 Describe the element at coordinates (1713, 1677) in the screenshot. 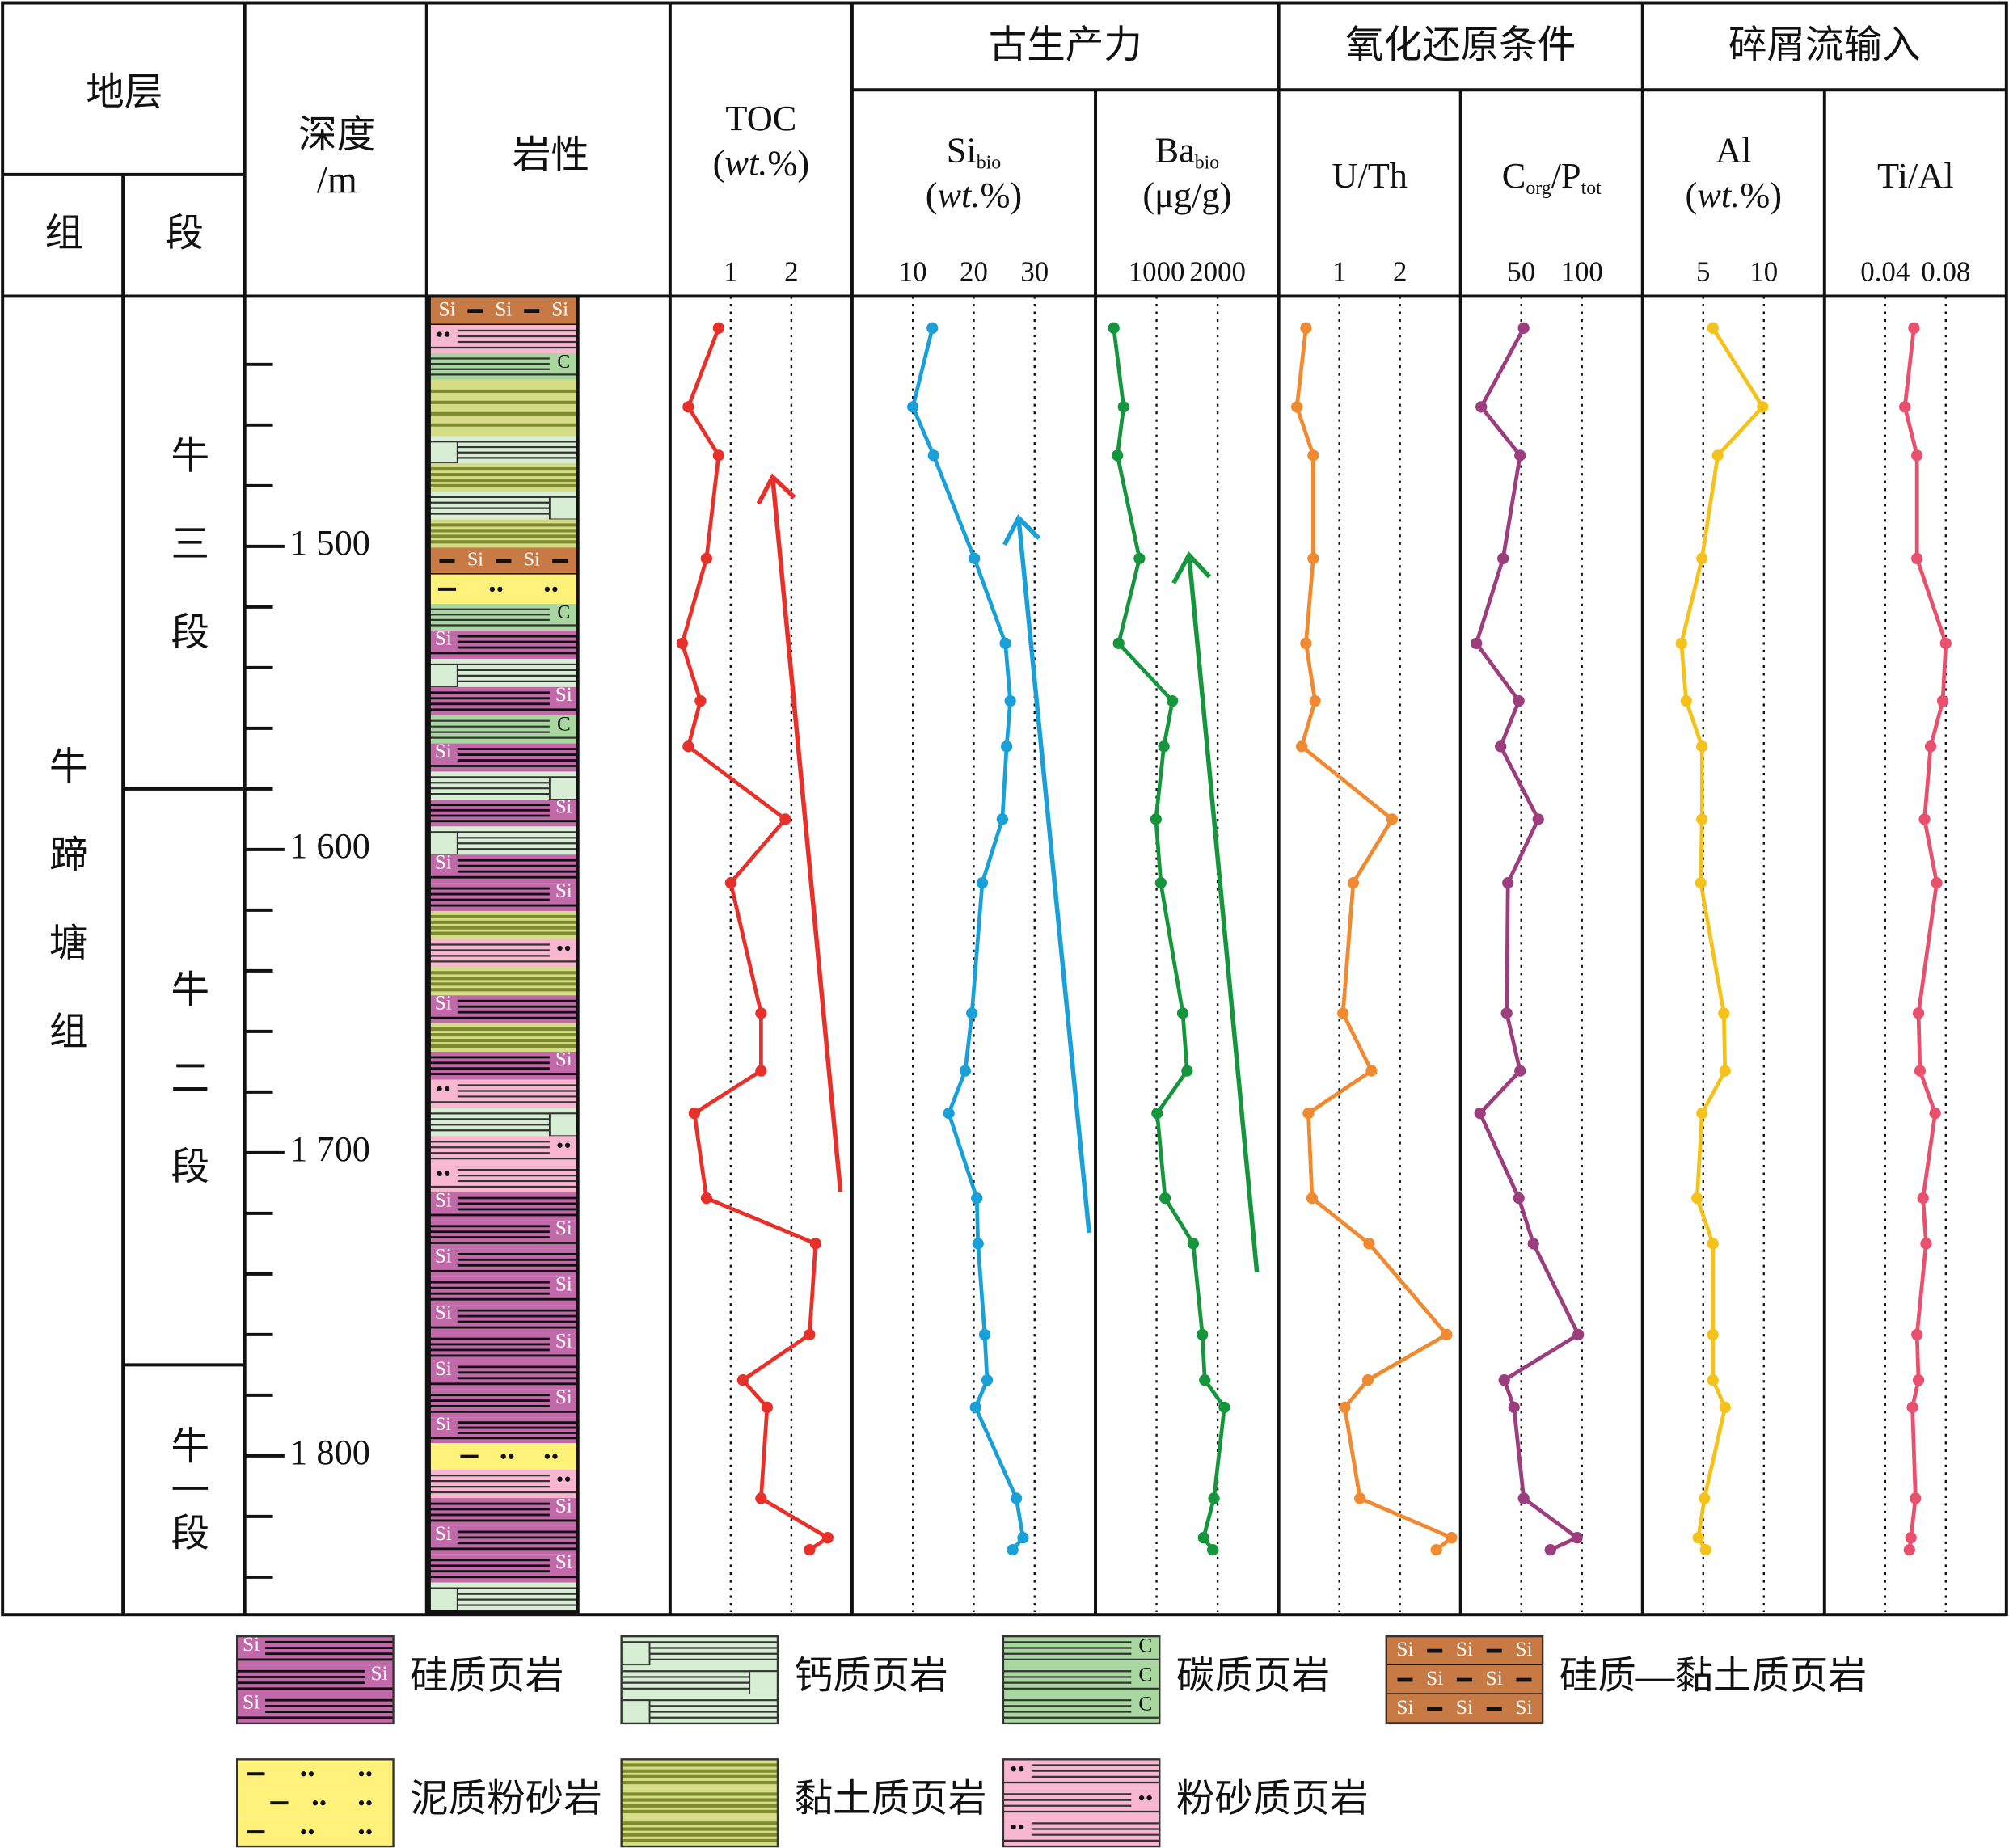

I see `legend-label: 硅质—黏土质页岩` at that location.